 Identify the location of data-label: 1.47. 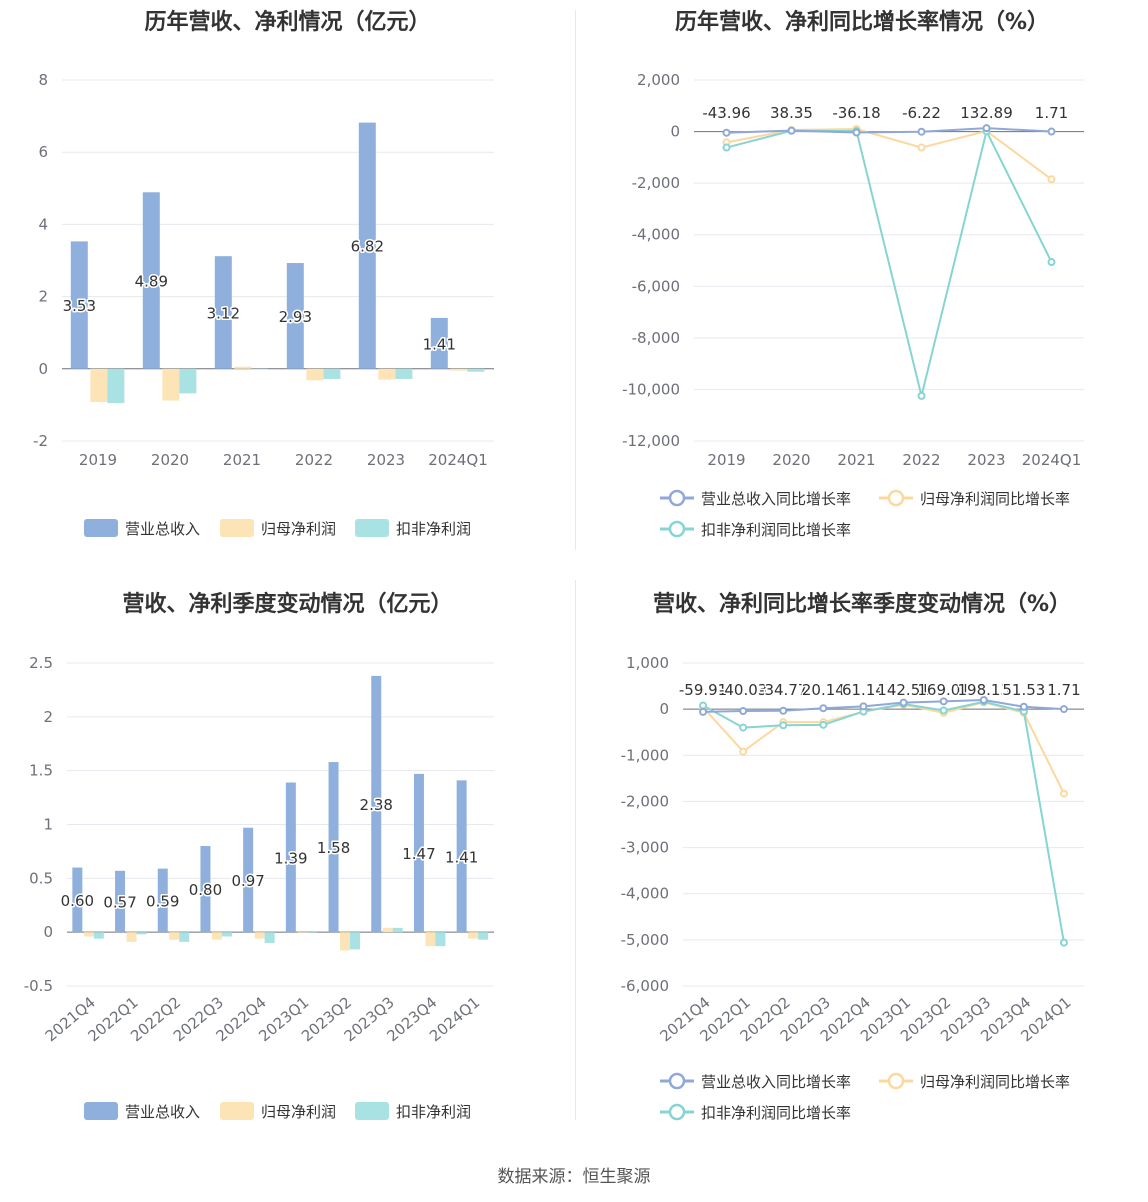
(418, 854).